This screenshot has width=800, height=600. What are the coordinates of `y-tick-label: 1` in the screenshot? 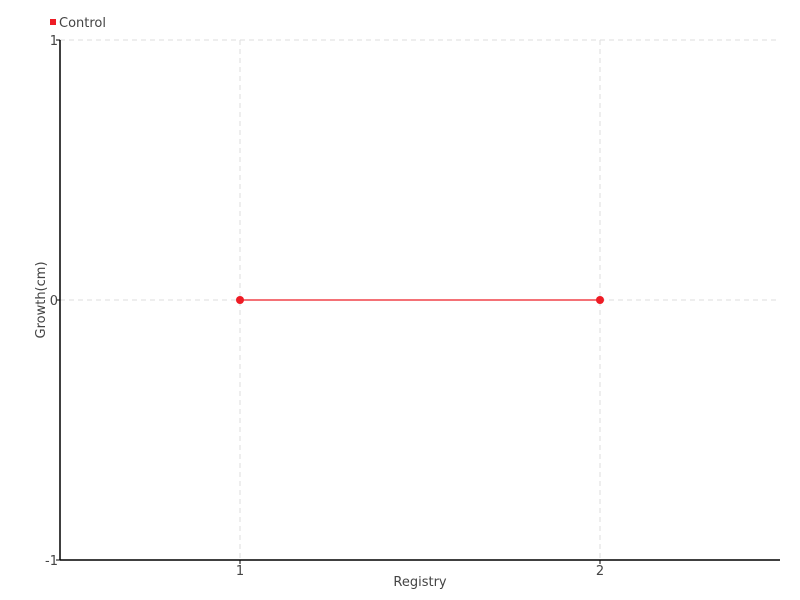 It's located at (54, 41).